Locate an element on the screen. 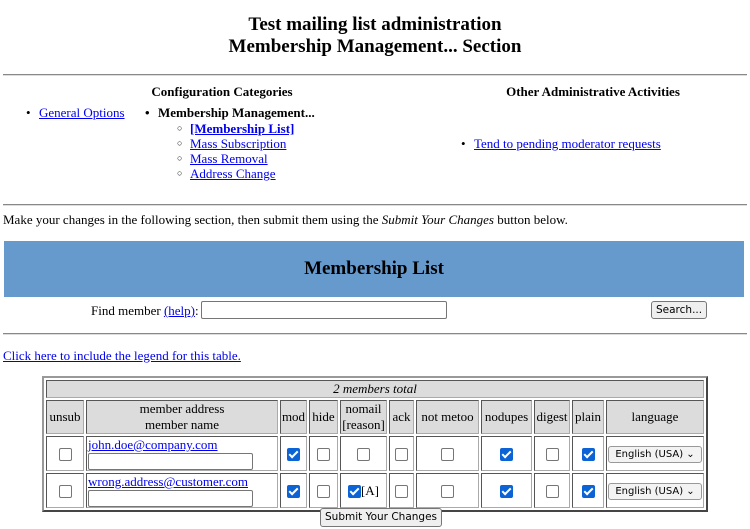  col-plain: plain is located at coordinates (588, 417).